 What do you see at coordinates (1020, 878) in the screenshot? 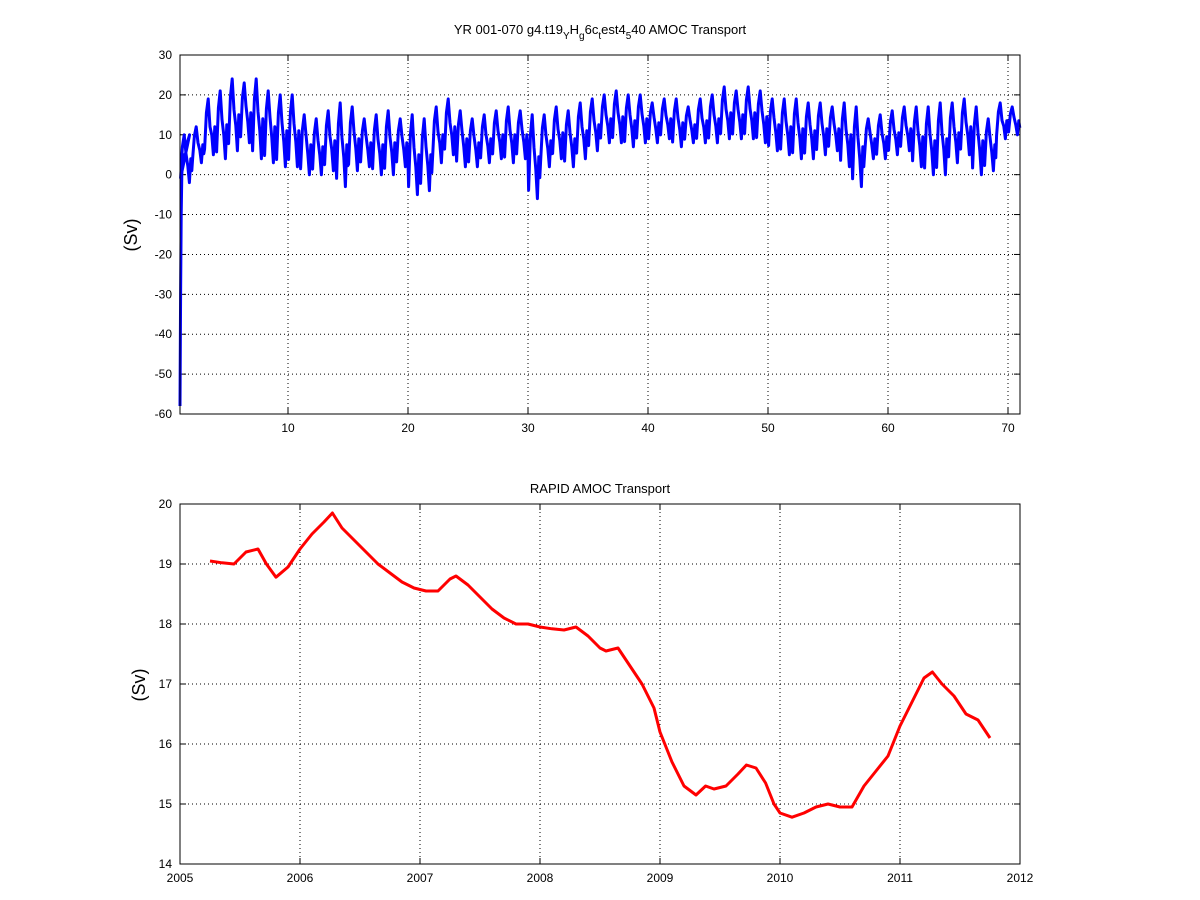
I see `x-tick-label: 2012` at bounding box center [1020, 878].